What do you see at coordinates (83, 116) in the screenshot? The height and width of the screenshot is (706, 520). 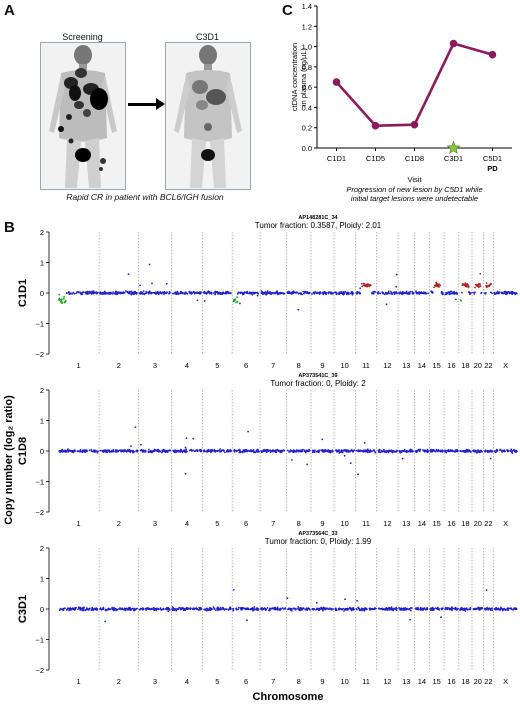 I see `pet-image-screening` at bounding box center [83, 116].